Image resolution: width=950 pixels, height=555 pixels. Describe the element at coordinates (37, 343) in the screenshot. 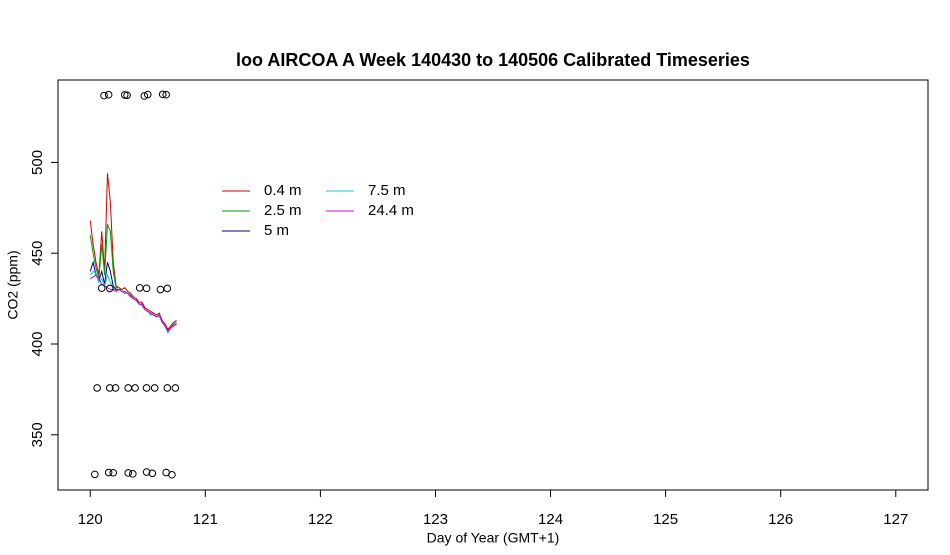

I see `y-tick-label: 400` at that location.